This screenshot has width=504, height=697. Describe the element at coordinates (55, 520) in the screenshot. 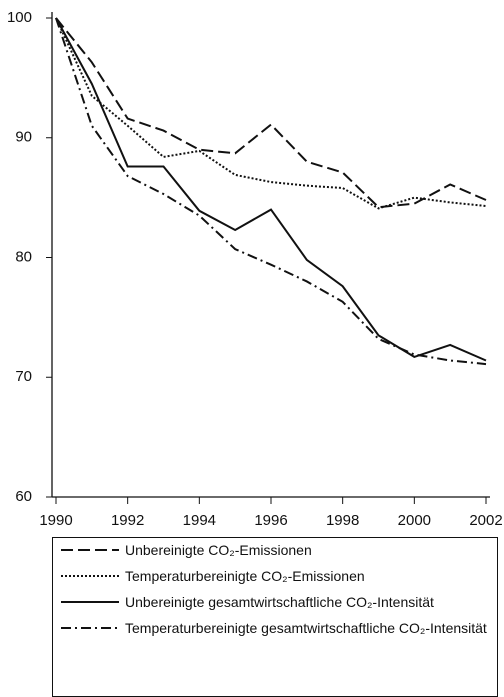

I see `x-tick-label: 1990` at that location.